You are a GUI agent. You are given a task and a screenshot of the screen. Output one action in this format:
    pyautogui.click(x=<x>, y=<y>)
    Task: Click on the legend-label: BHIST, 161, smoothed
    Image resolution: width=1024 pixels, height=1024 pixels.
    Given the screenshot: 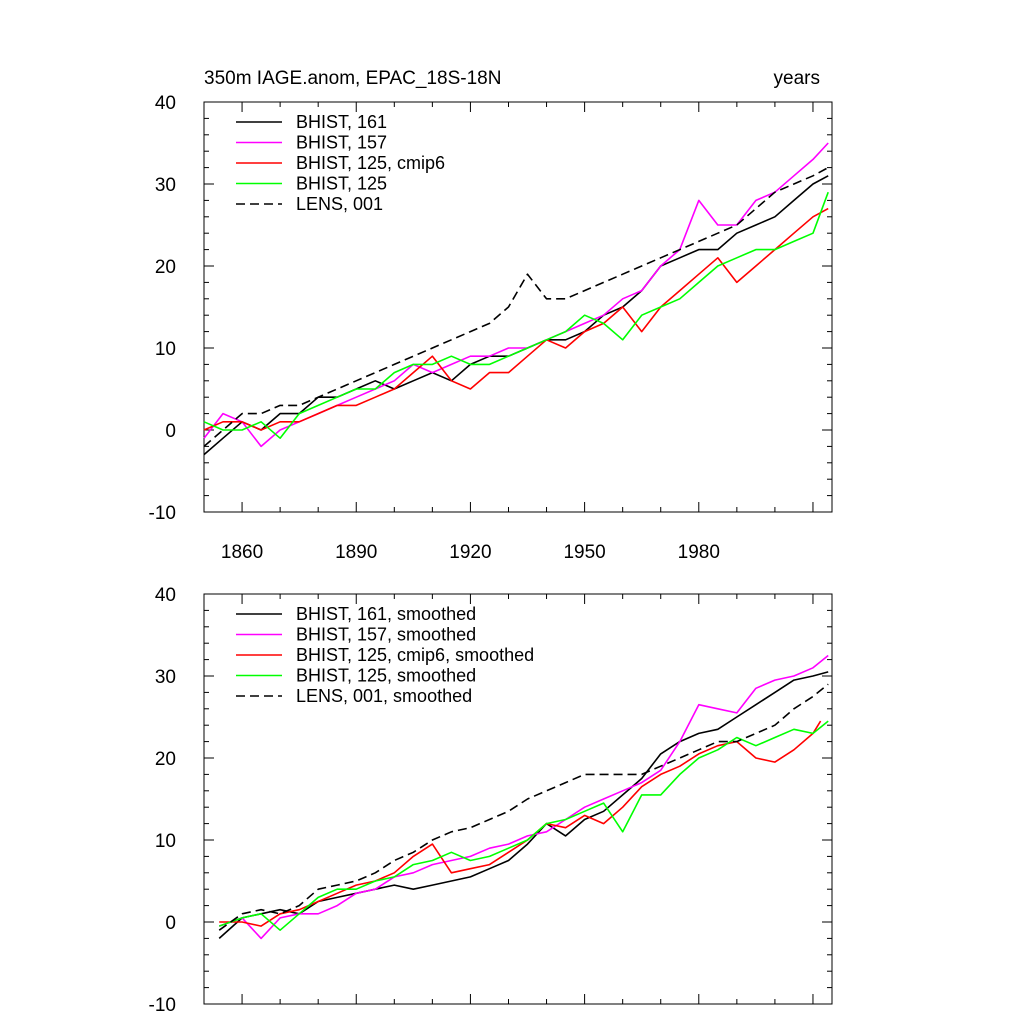 What is the action you would take?
    pyautogui.click(x=386, y=614)
    